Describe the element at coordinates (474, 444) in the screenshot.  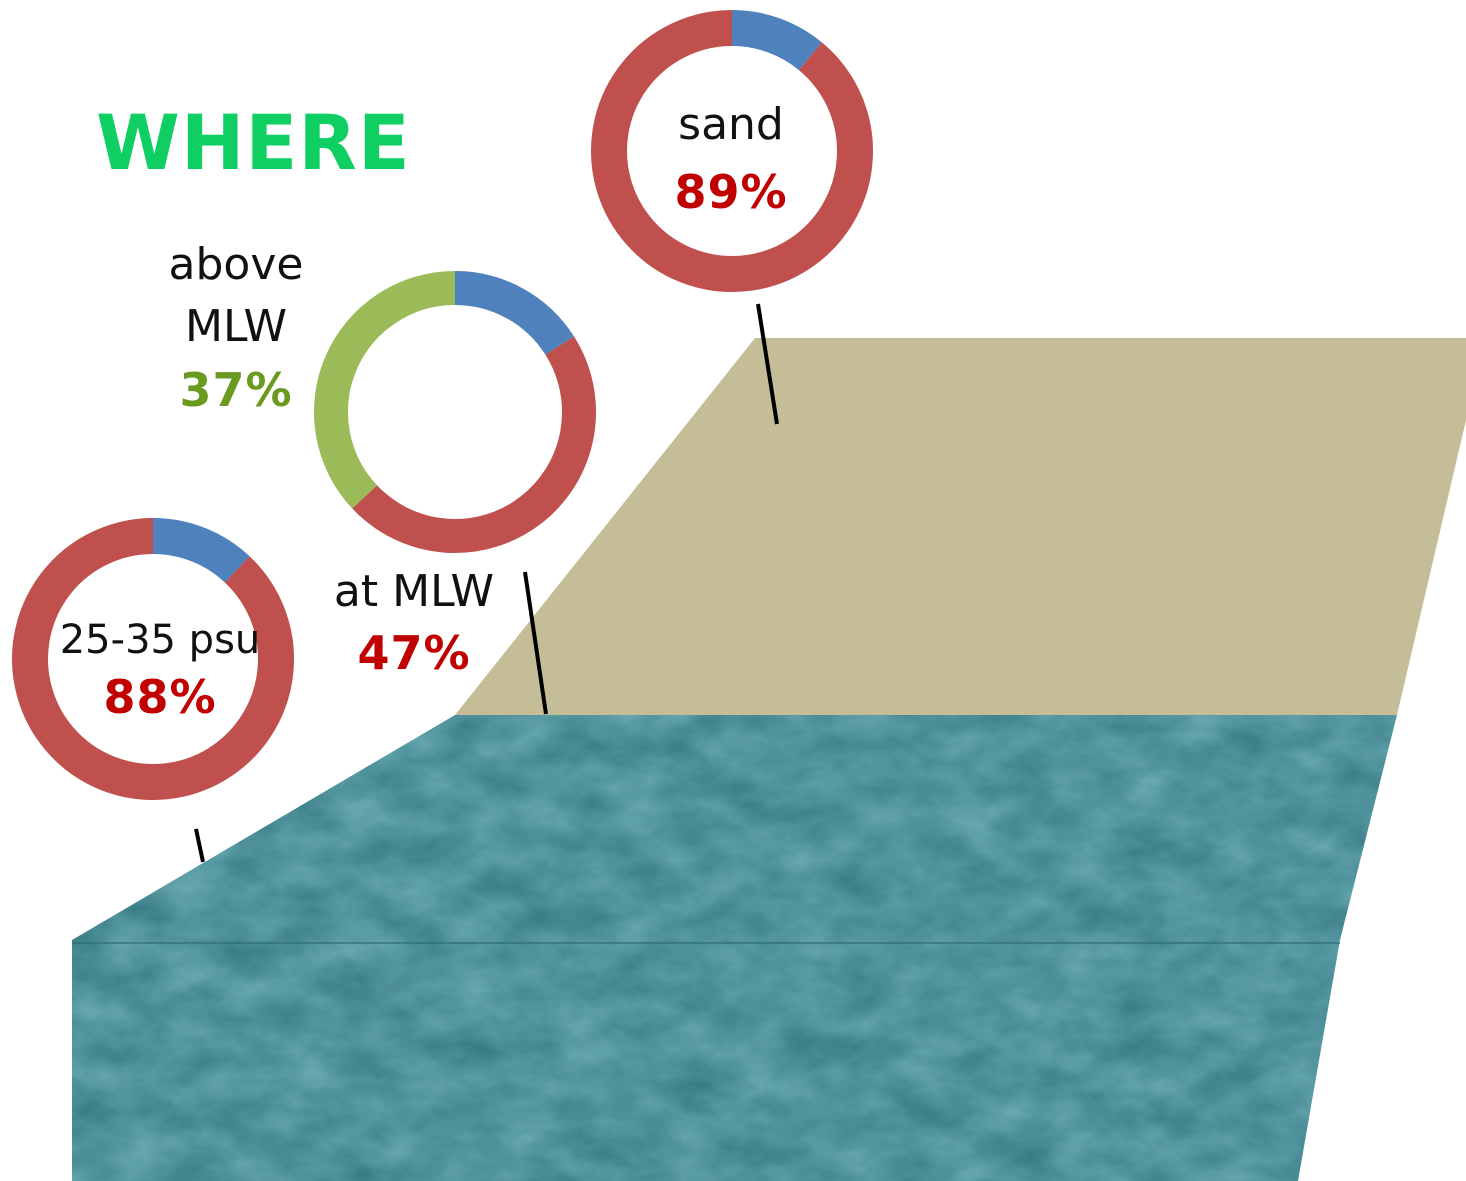
I see `donut-slice-at-mlw` at that location.